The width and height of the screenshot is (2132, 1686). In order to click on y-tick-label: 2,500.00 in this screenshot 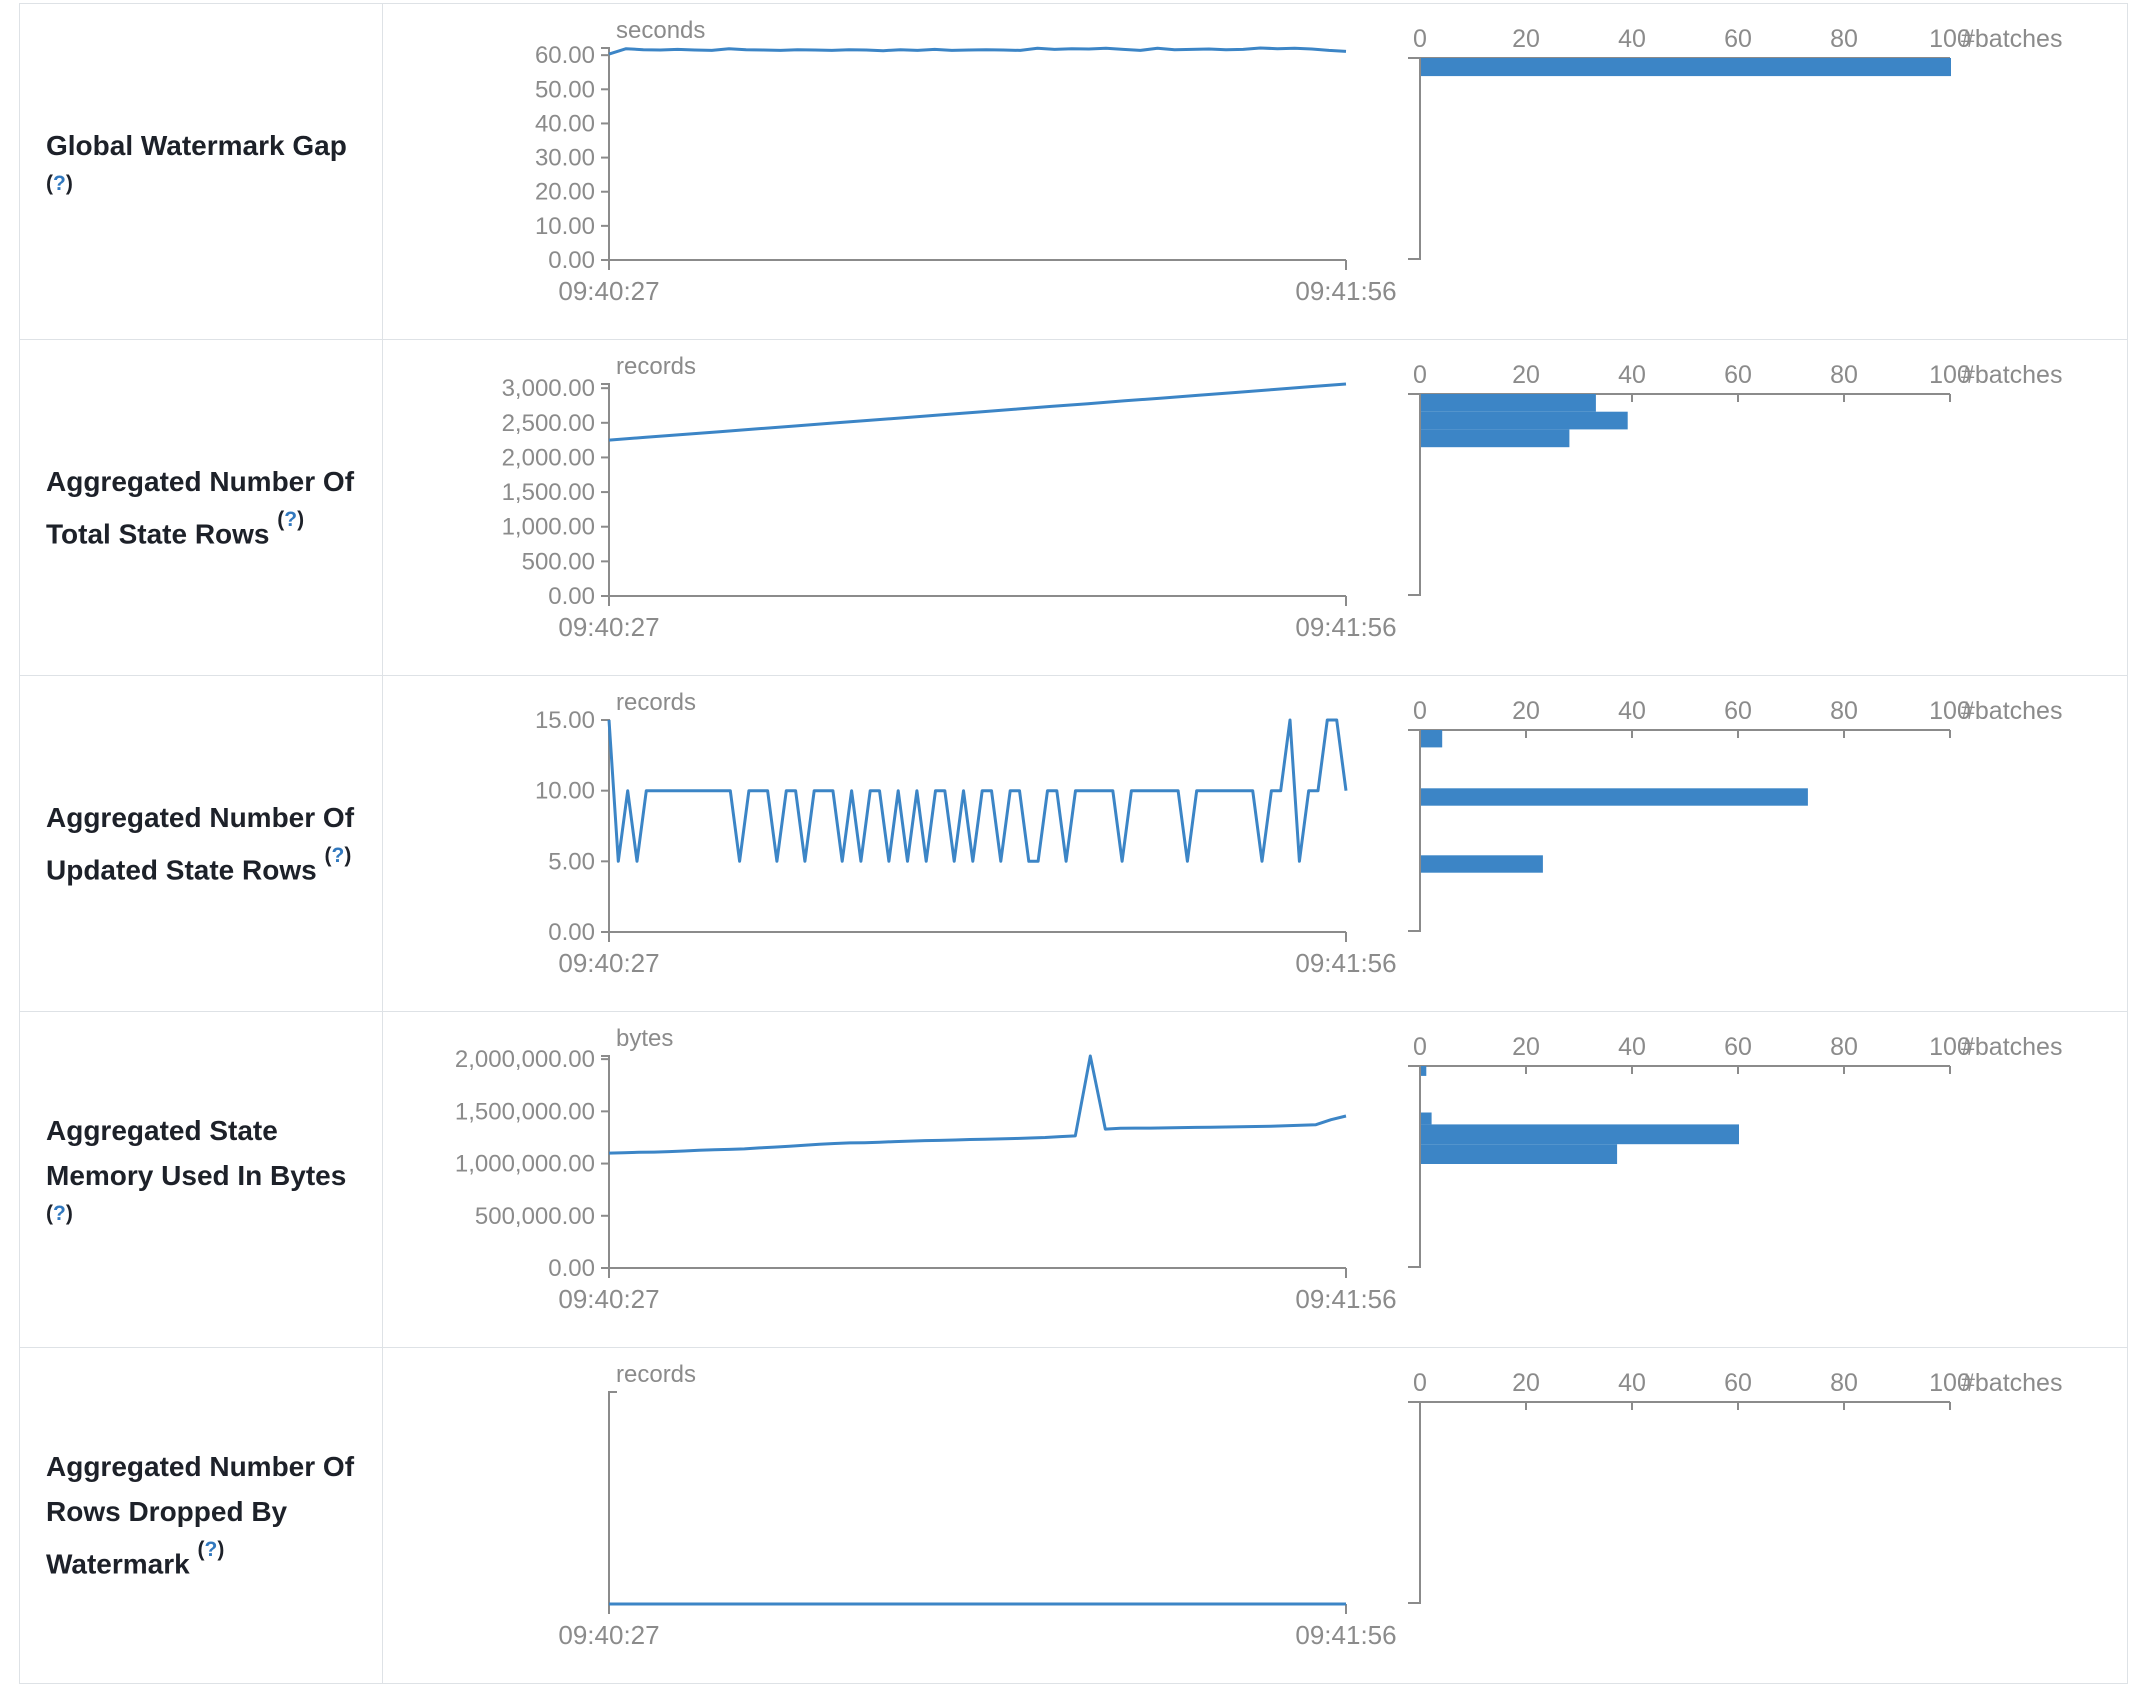, I will do `click(548, 423)`.